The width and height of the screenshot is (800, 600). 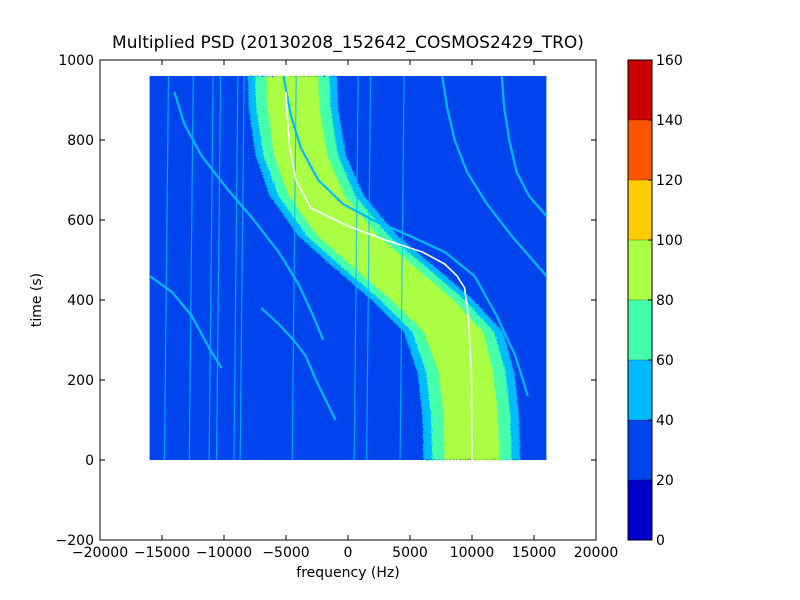 I want to click on y-tick-label: 1000, so click(x=76, y=61).